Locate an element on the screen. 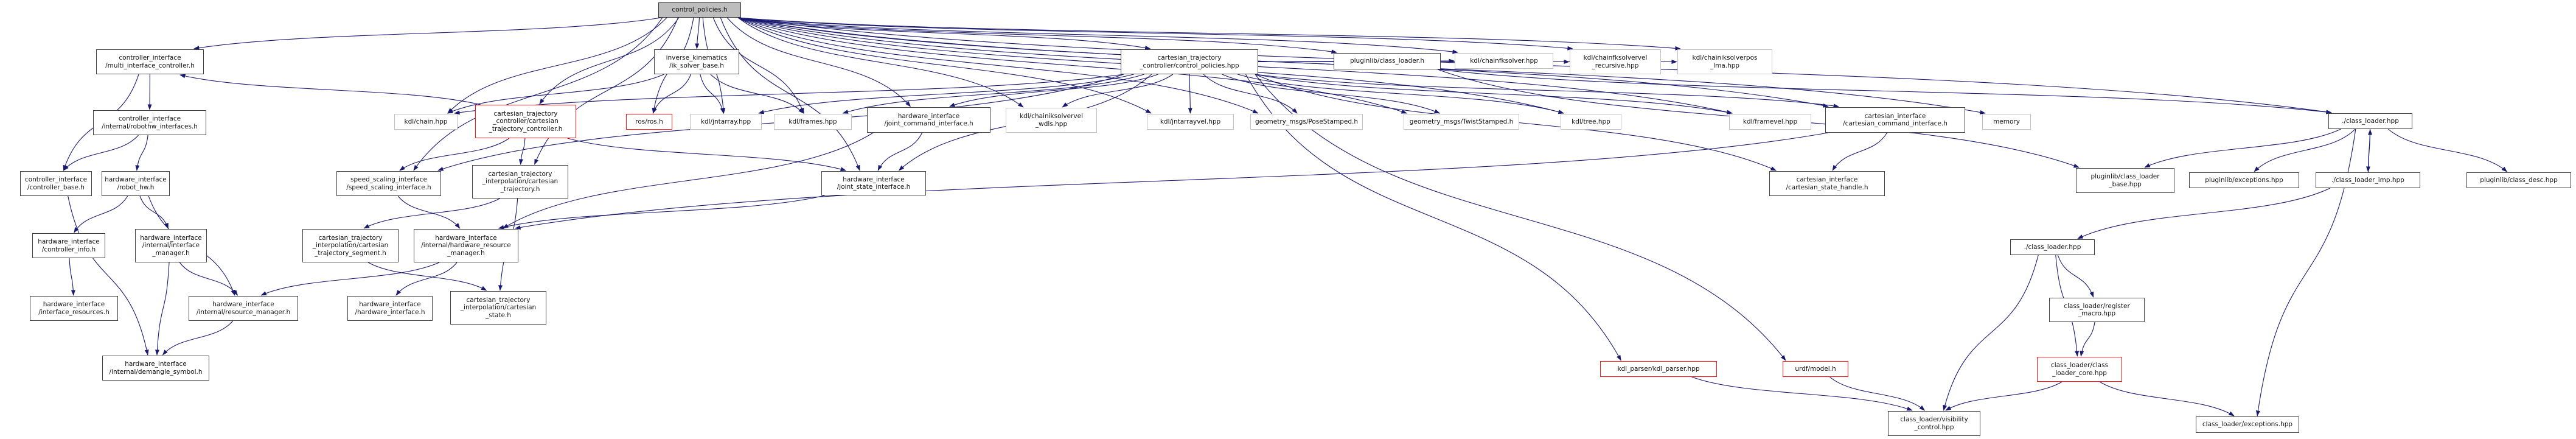 The width and height of the screenshot is (2576, 439). include-edge-root-to-joint-state is located at coordinates (790, 94).